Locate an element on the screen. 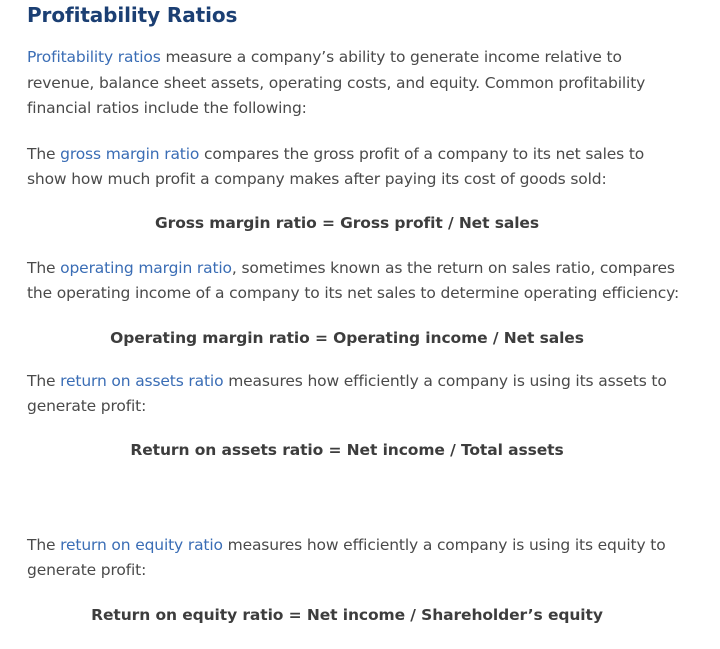 This screenshot has width=720, height=649. section-title: Profitability Ratios is located at coordinates (132, 15).